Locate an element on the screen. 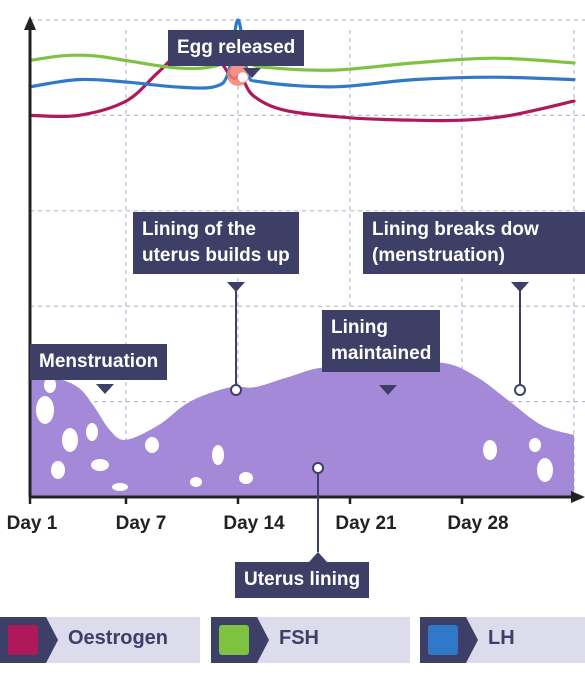  legend-swatch-lh is located at coordinates (443, 640).